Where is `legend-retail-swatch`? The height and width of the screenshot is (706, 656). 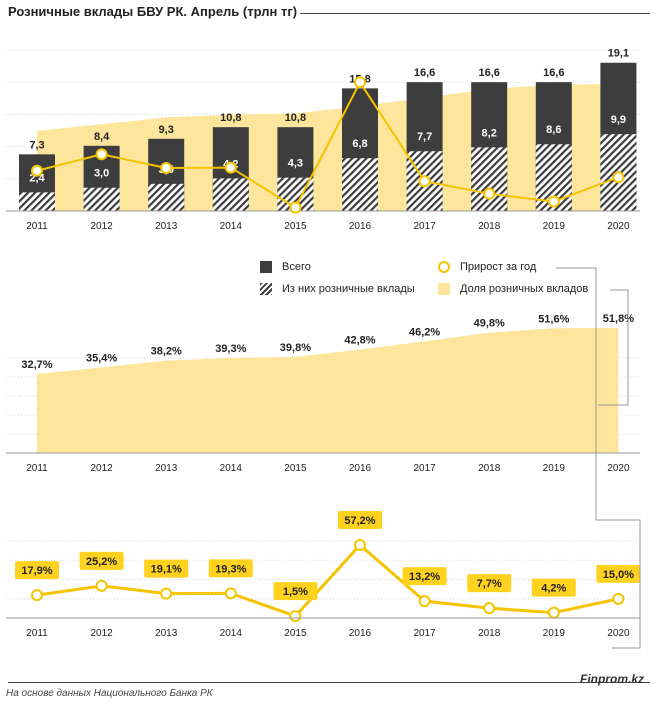
legend-retail-swatch is located at coordinates (266, 289).